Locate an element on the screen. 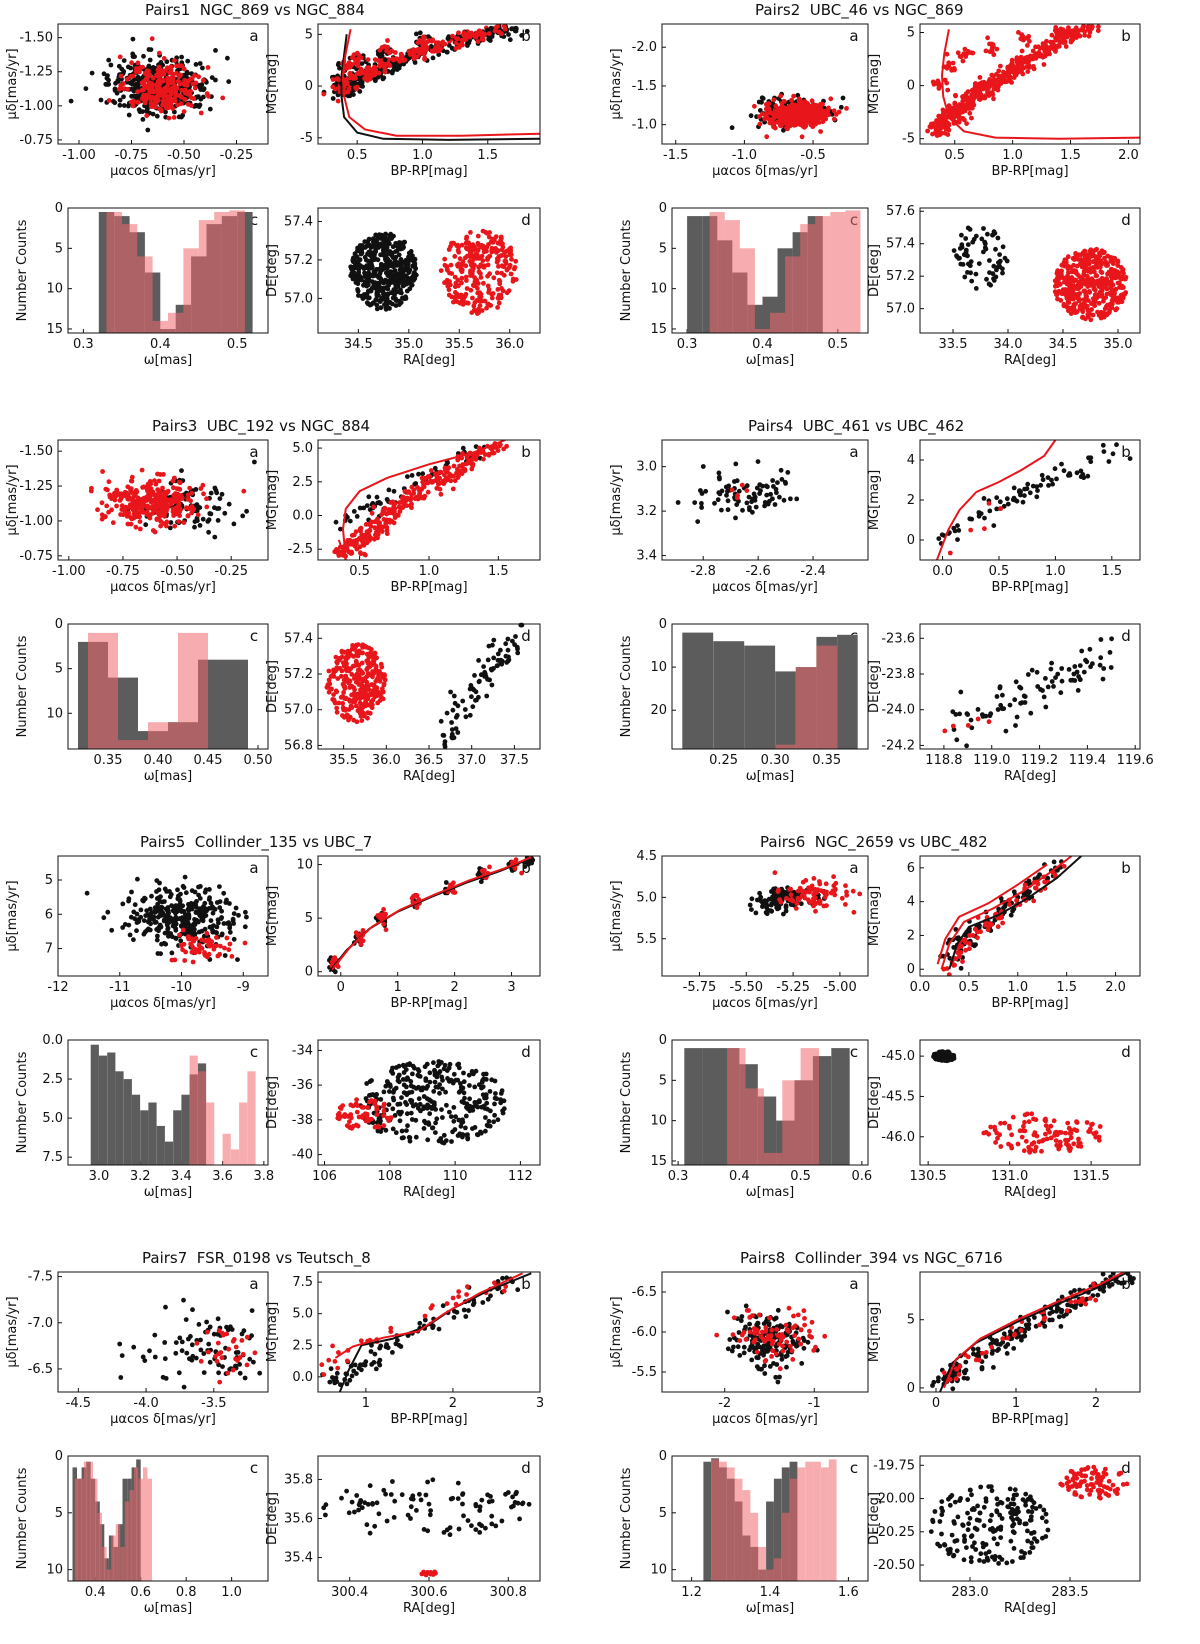  pair2-radec-xlabel: RA[deg] is located at coordinates (1030, 360).